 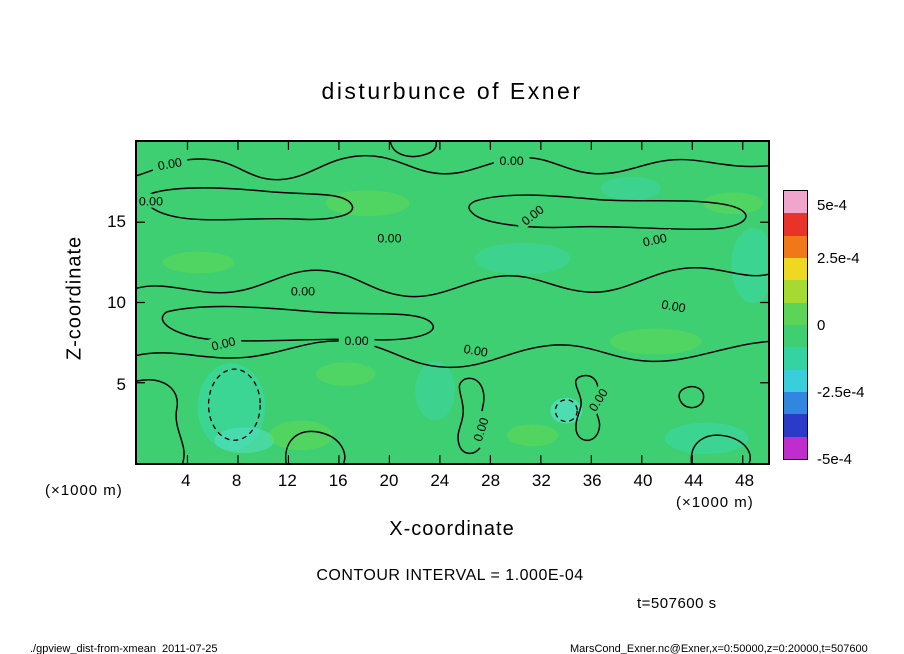 I want to click on x-tick-label: 20, so click(x=389, y=480).